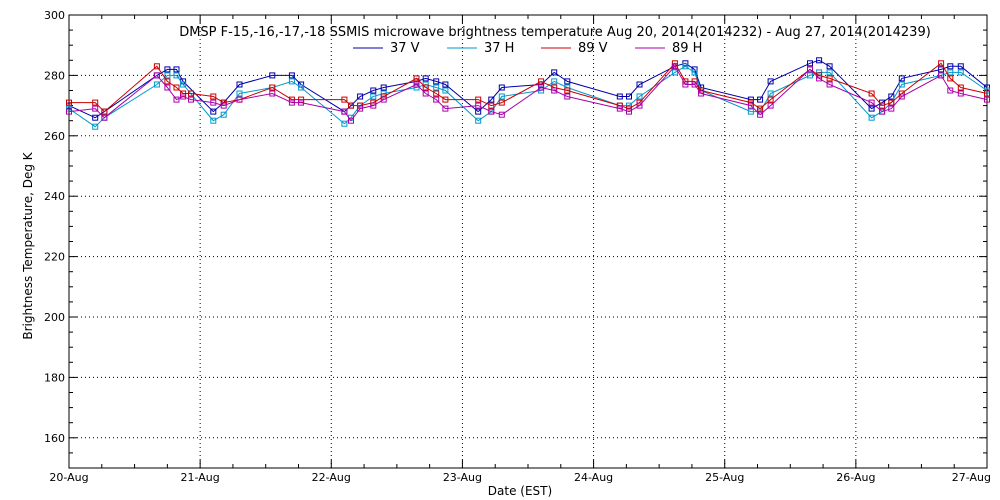 The image size is (1000, 500). I want to click on y-tick-label: 200, so click(54, 317).